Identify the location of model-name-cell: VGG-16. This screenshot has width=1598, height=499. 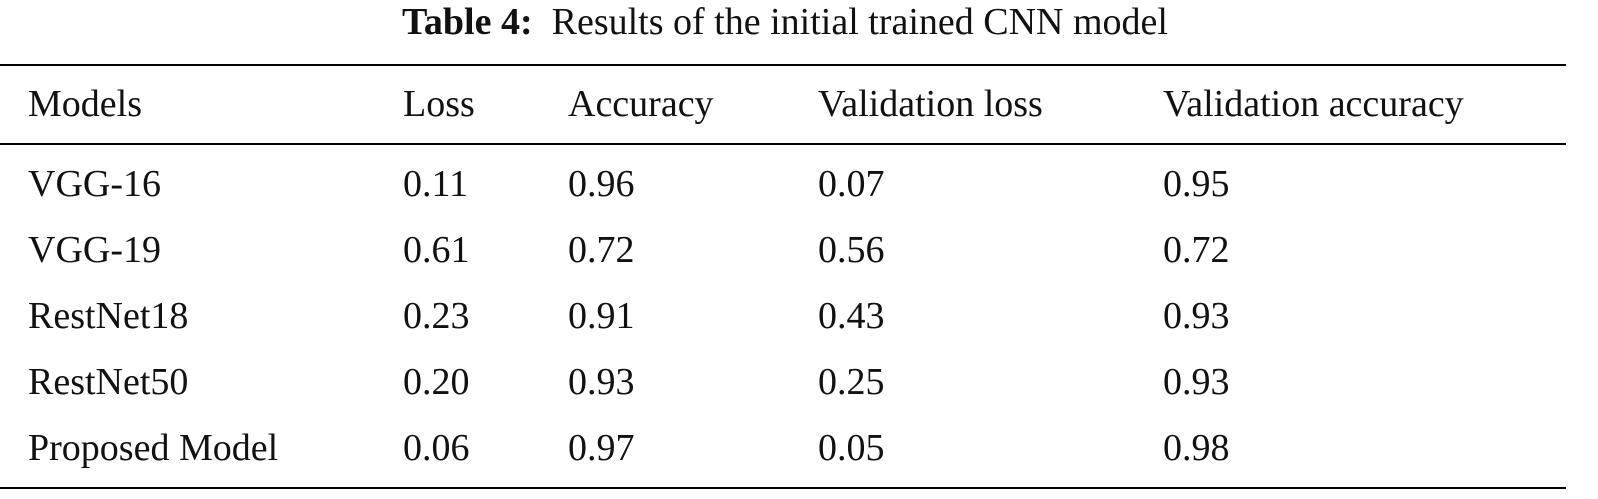
(94, 184).